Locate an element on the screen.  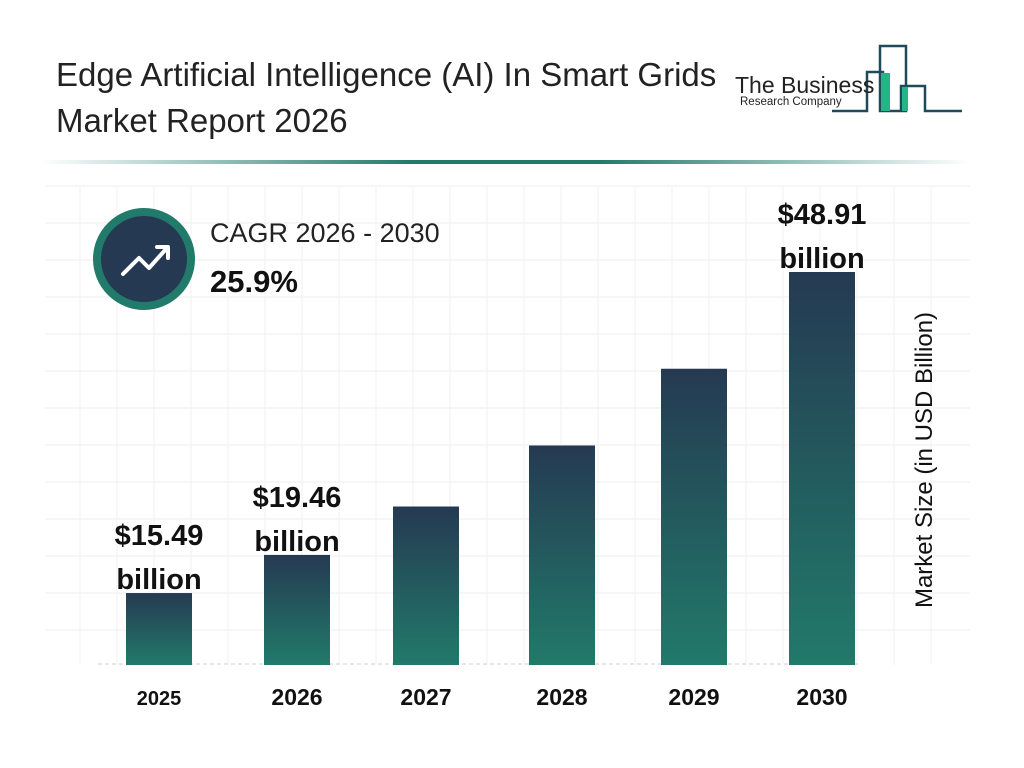
bar-2027 is located at coordinates (426, 585).